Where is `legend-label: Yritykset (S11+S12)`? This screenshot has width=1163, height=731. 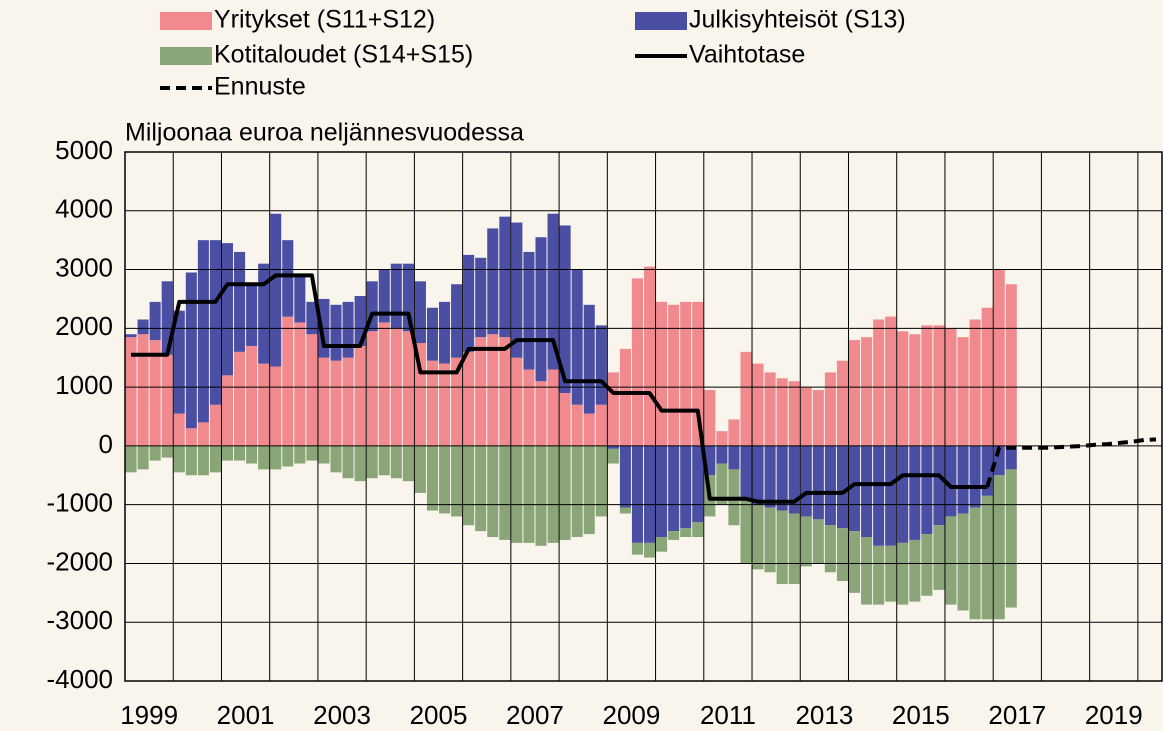 legend-label: Yritykset (S11+S12) is located at coordinates (324, 20).